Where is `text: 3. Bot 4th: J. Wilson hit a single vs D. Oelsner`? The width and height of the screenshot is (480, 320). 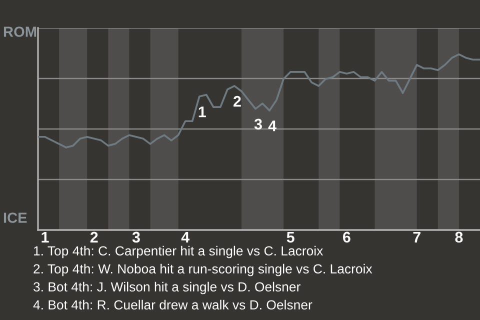 text: 3. Bot 4th: J. Wilson hit a single vs D. Oelsner is located at coordinates (167, 288).